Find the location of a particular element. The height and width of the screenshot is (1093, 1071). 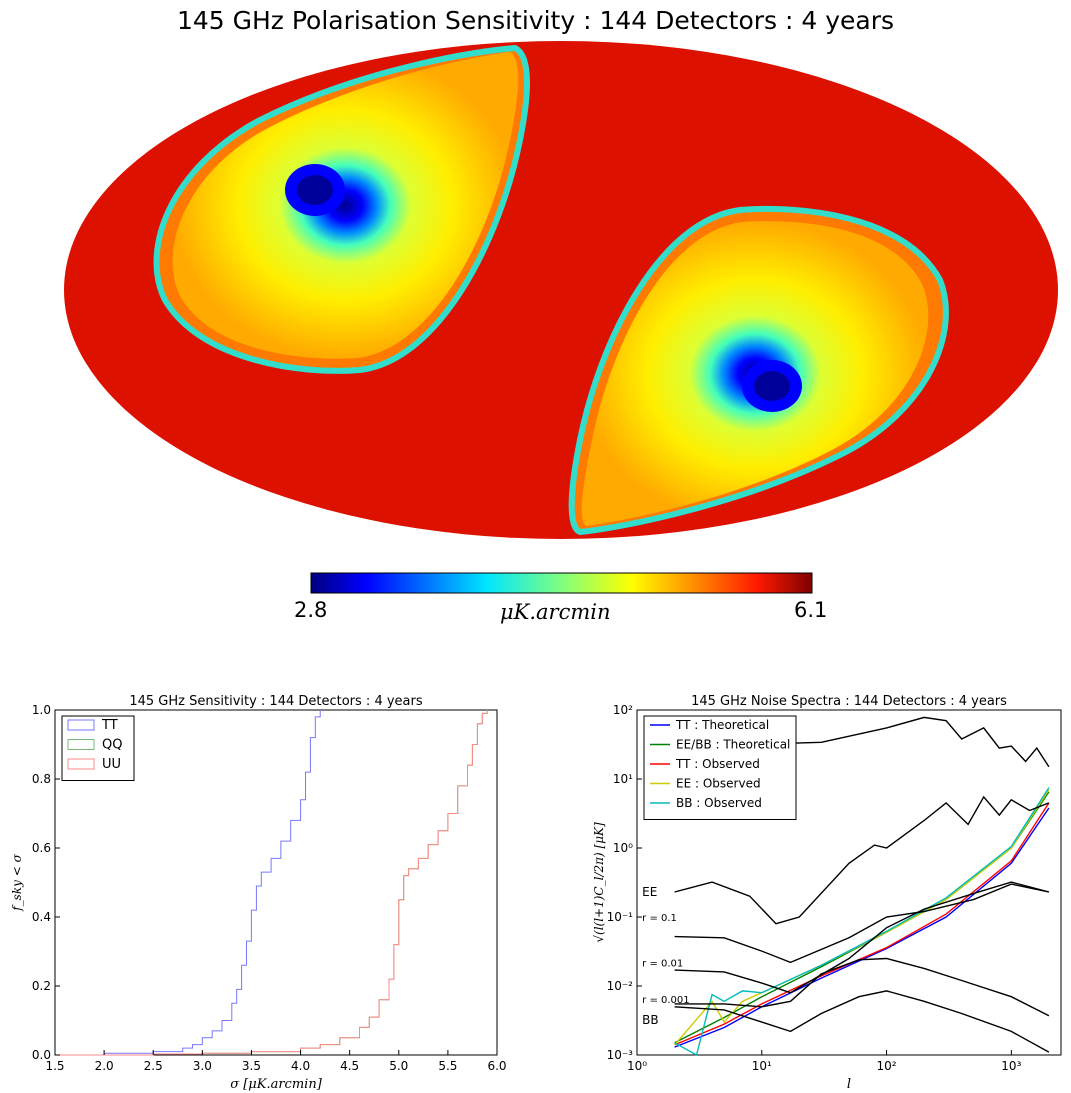

y-axis-label: f_sky < σ is located at coordinates (17, 882).